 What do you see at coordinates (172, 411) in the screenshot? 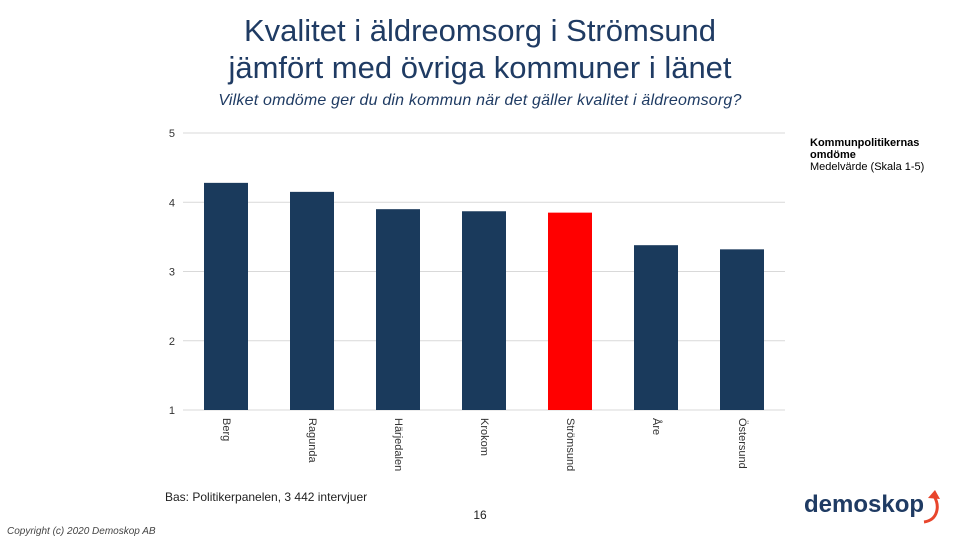
I see `y-tick-label: 1` at bounding box center [172, 411].